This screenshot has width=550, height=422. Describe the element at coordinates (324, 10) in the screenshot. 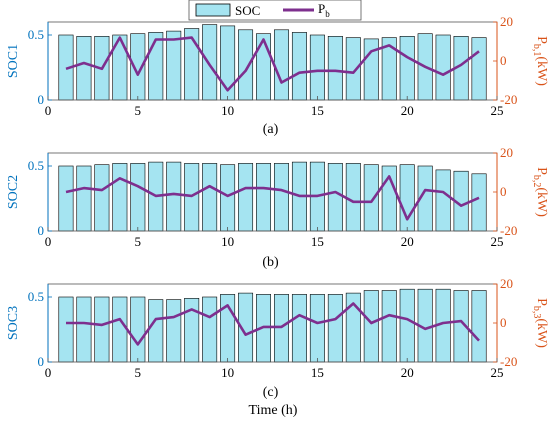

I see `legend-line-label: Pb` at that location.